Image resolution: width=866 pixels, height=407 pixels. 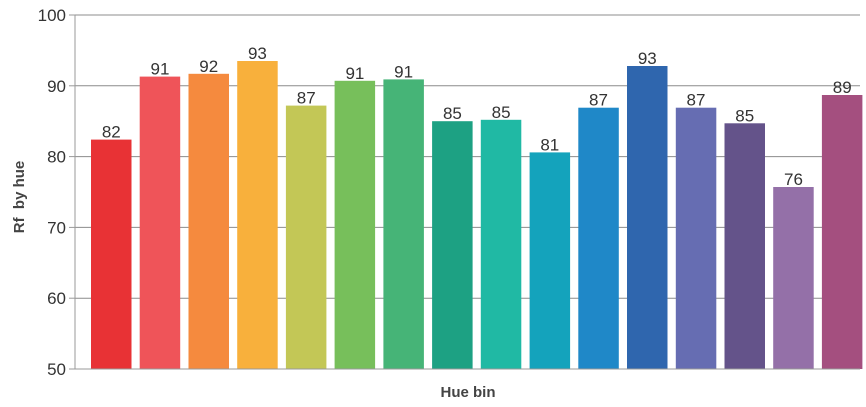 What do you see at coordinates (52, 15) in the screenshot?
I see `y-tick-label: 100` at bounding box center [52, 15].